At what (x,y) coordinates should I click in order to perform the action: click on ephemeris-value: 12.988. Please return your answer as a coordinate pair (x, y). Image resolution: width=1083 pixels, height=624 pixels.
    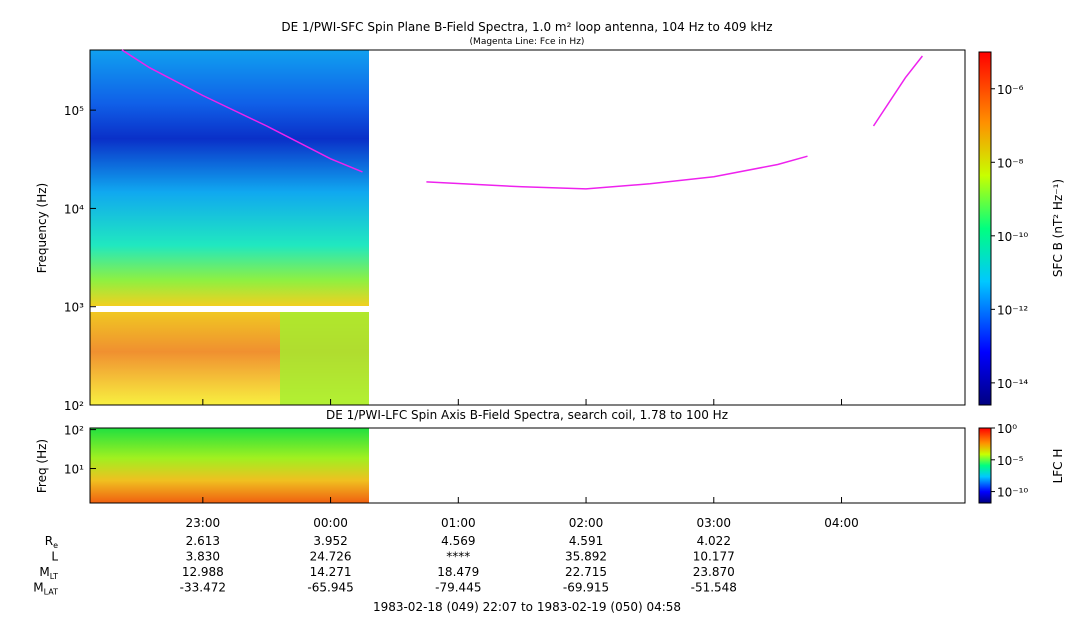
    Looking at the image, I should click on (203, 572).